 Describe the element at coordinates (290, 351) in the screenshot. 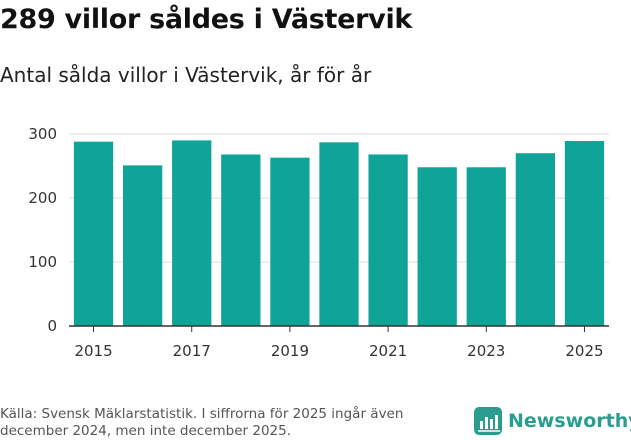

I see `x-tick-label: 2019` at that location.